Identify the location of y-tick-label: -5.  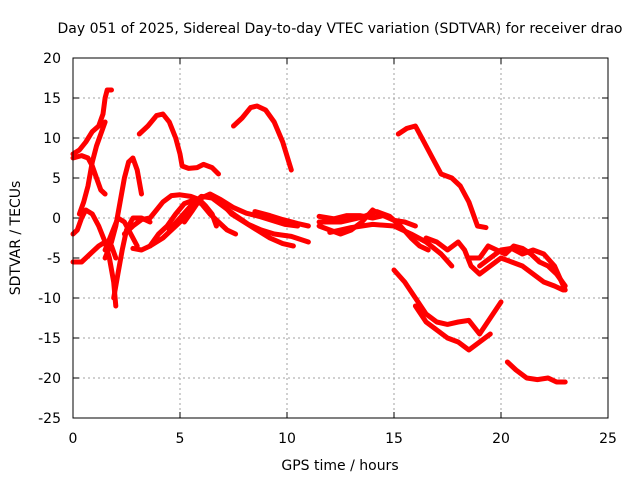
(54, 259).